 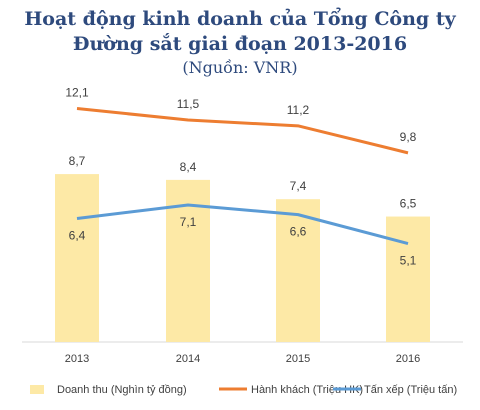 I want to click on legend-swatch-revenue, so click(x=37, y=389).